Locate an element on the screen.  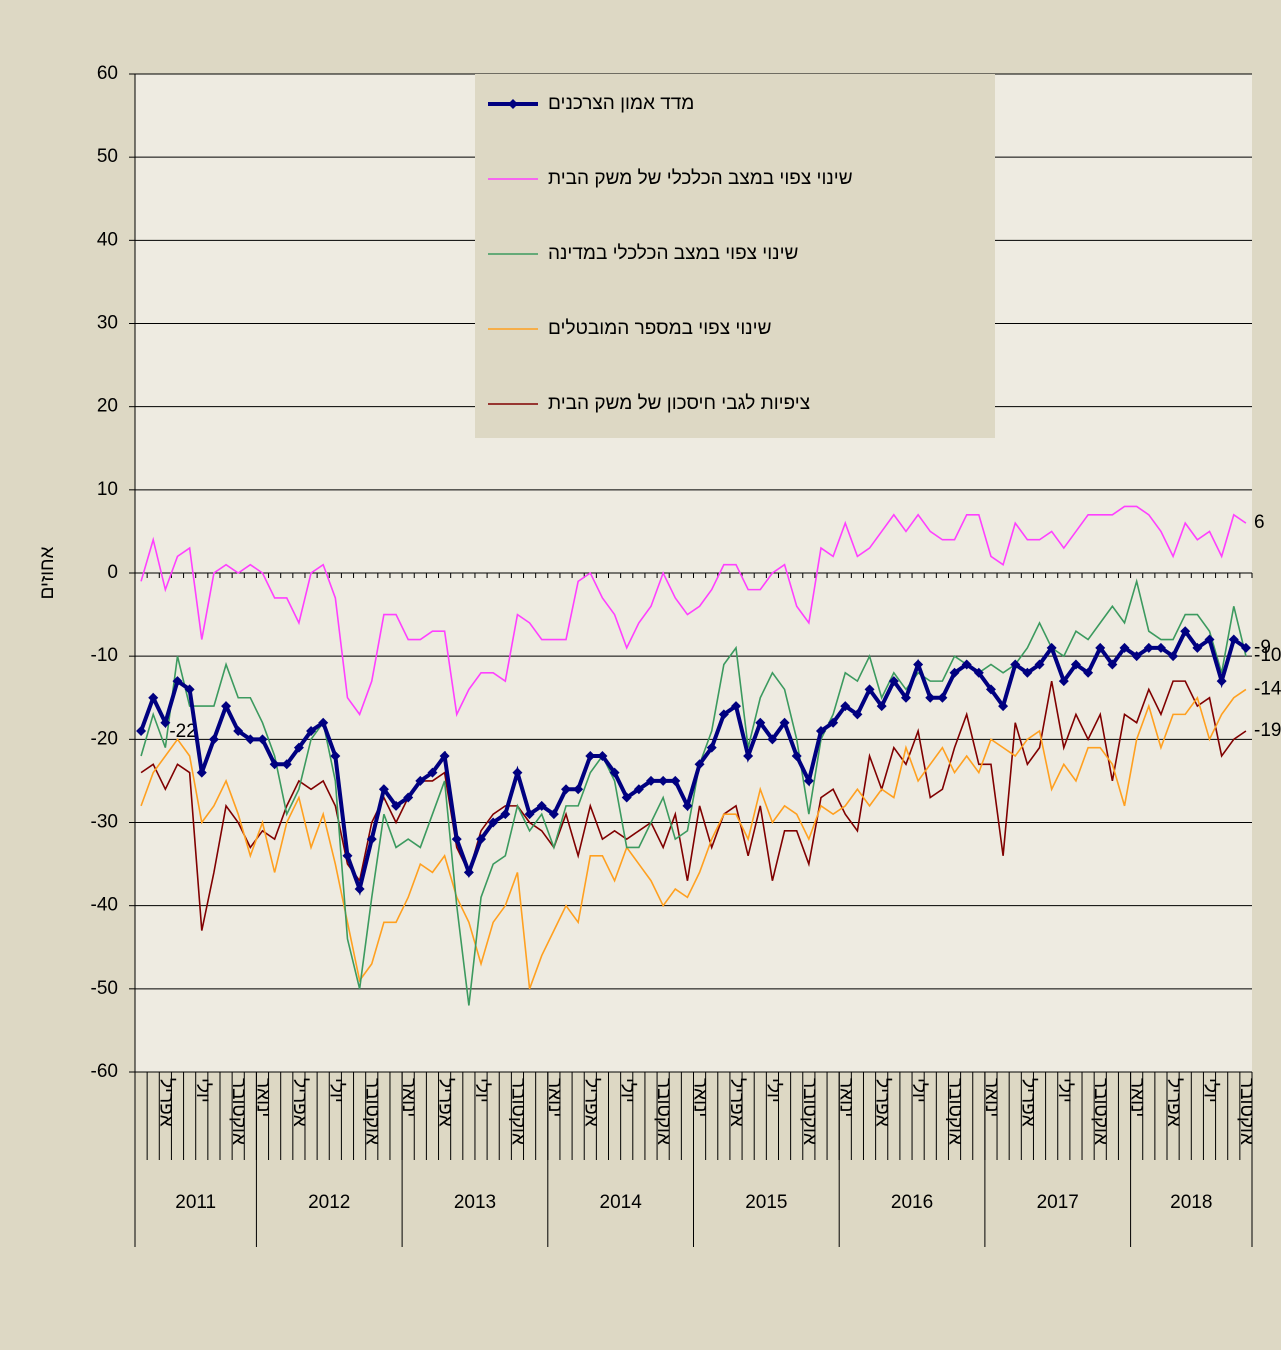
data-label: -10 is located at coordinates (1267, 655).